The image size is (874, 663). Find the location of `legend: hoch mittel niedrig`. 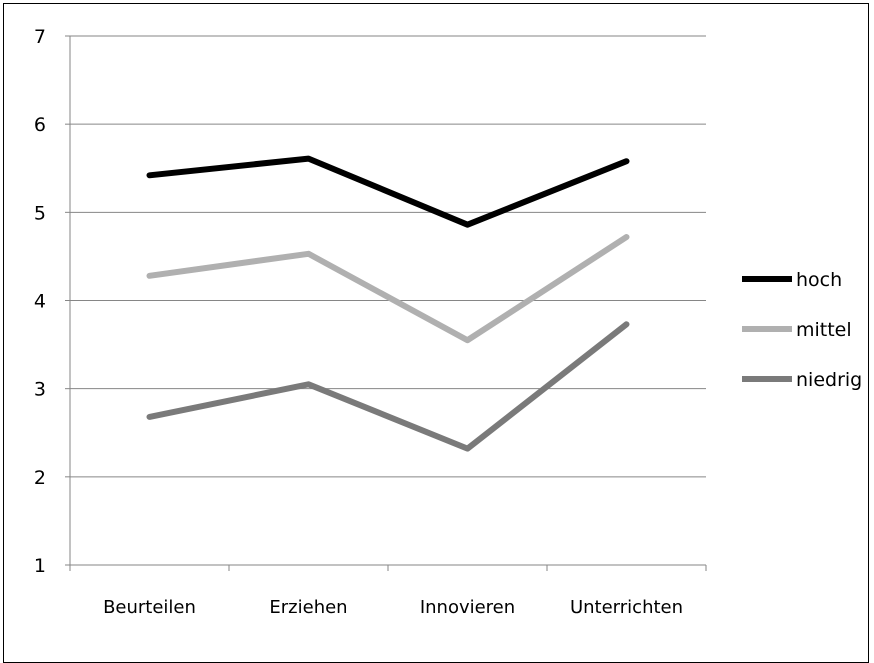

legend: hoch mittel niedrig is located at coordinates (802, 330).